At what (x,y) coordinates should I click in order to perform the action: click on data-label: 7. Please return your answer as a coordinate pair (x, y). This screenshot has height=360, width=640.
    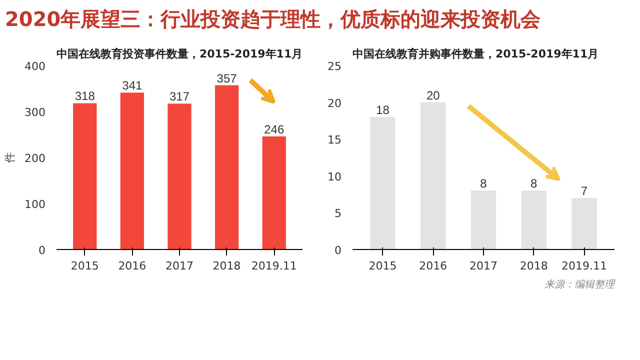
    Looking at the image, I should click on (584, 191).